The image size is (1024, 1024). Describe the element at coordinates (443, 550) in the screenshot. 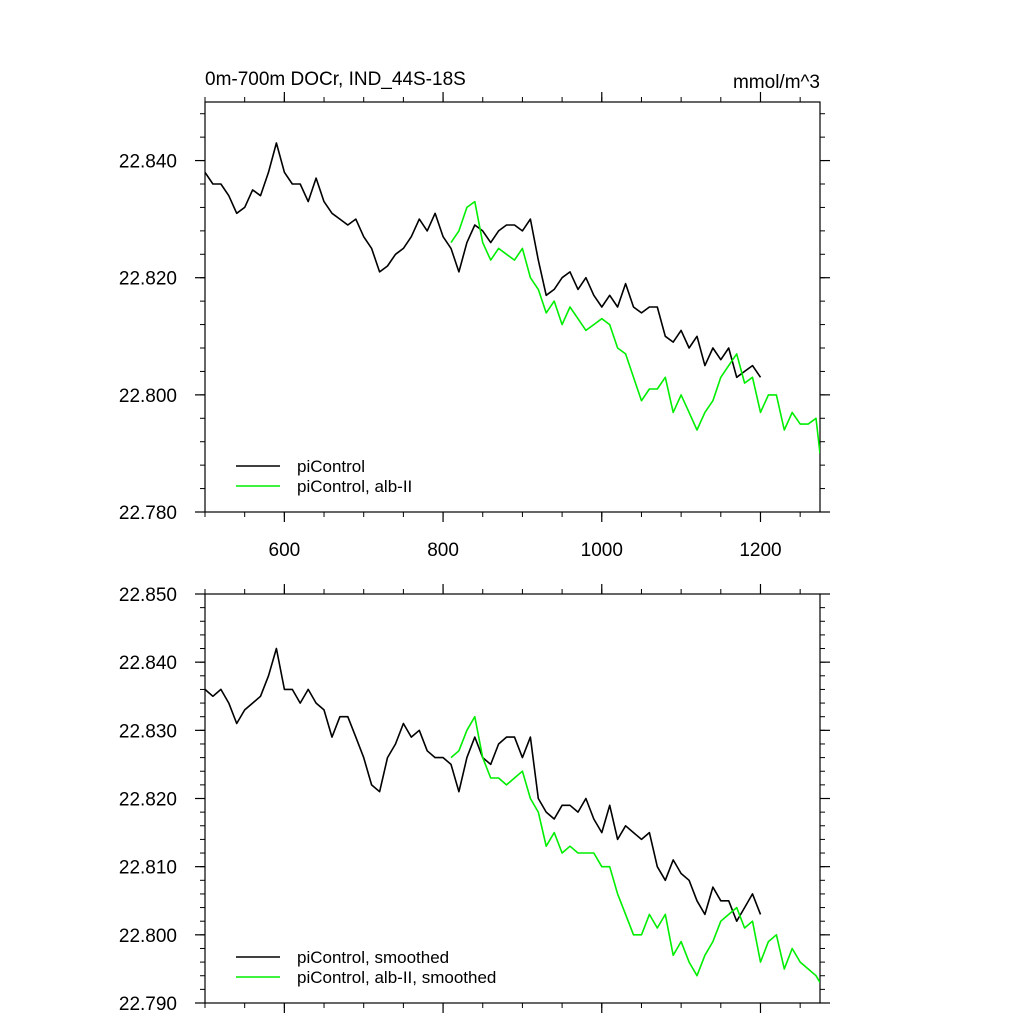

I see `x-tick-label: 800` at that location.